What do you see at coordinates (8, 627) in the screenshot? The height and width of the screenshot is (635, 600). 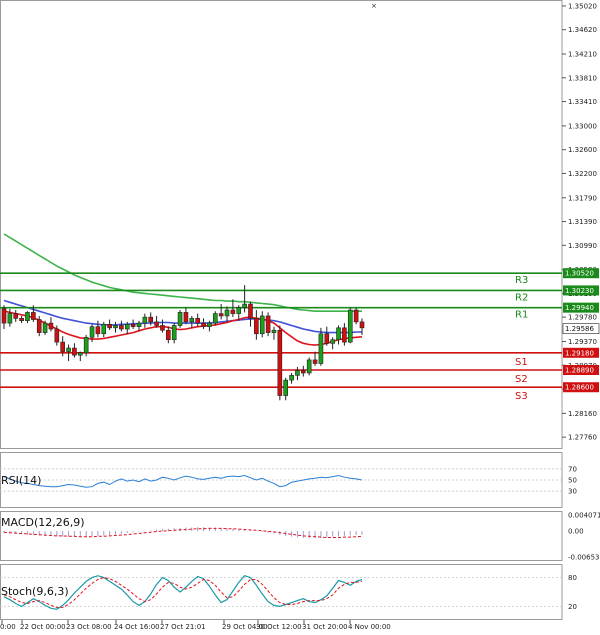 I see `x-tick-label: 0:00` at bounding box center [8, 627].